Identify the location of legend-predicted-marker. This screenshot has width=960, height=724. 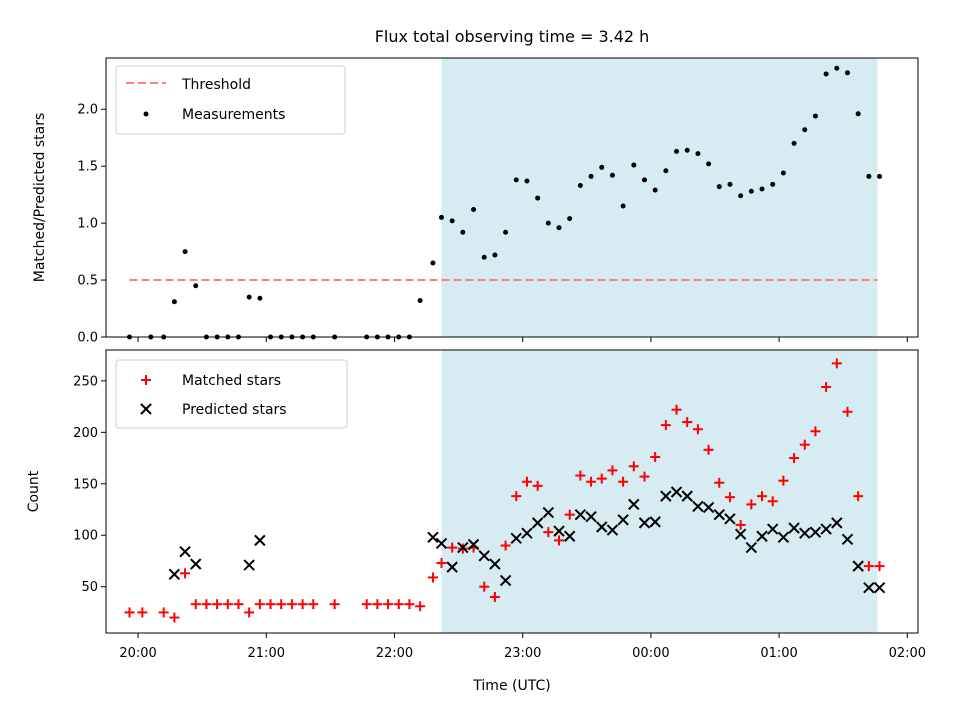
(146, 409).